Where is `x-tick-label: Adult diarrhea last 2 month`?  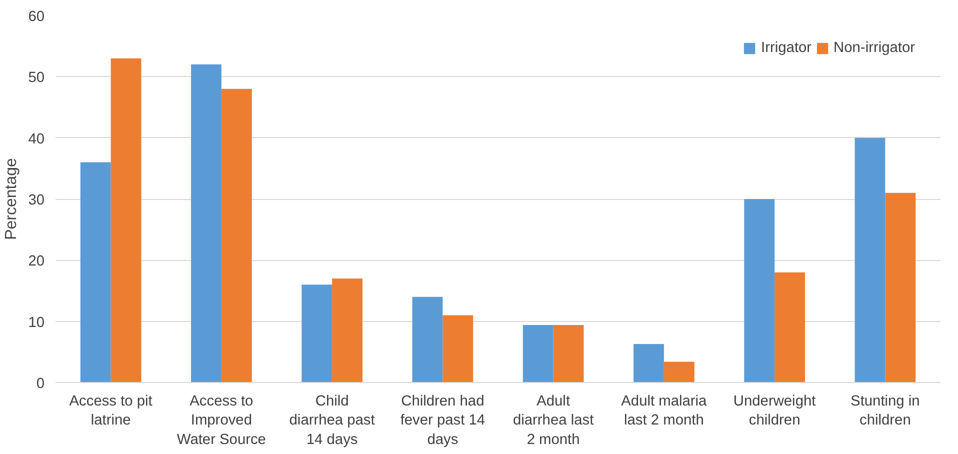
x-tick-label: Adult diarrhea last 2 month is located at coordinates (553, 421).